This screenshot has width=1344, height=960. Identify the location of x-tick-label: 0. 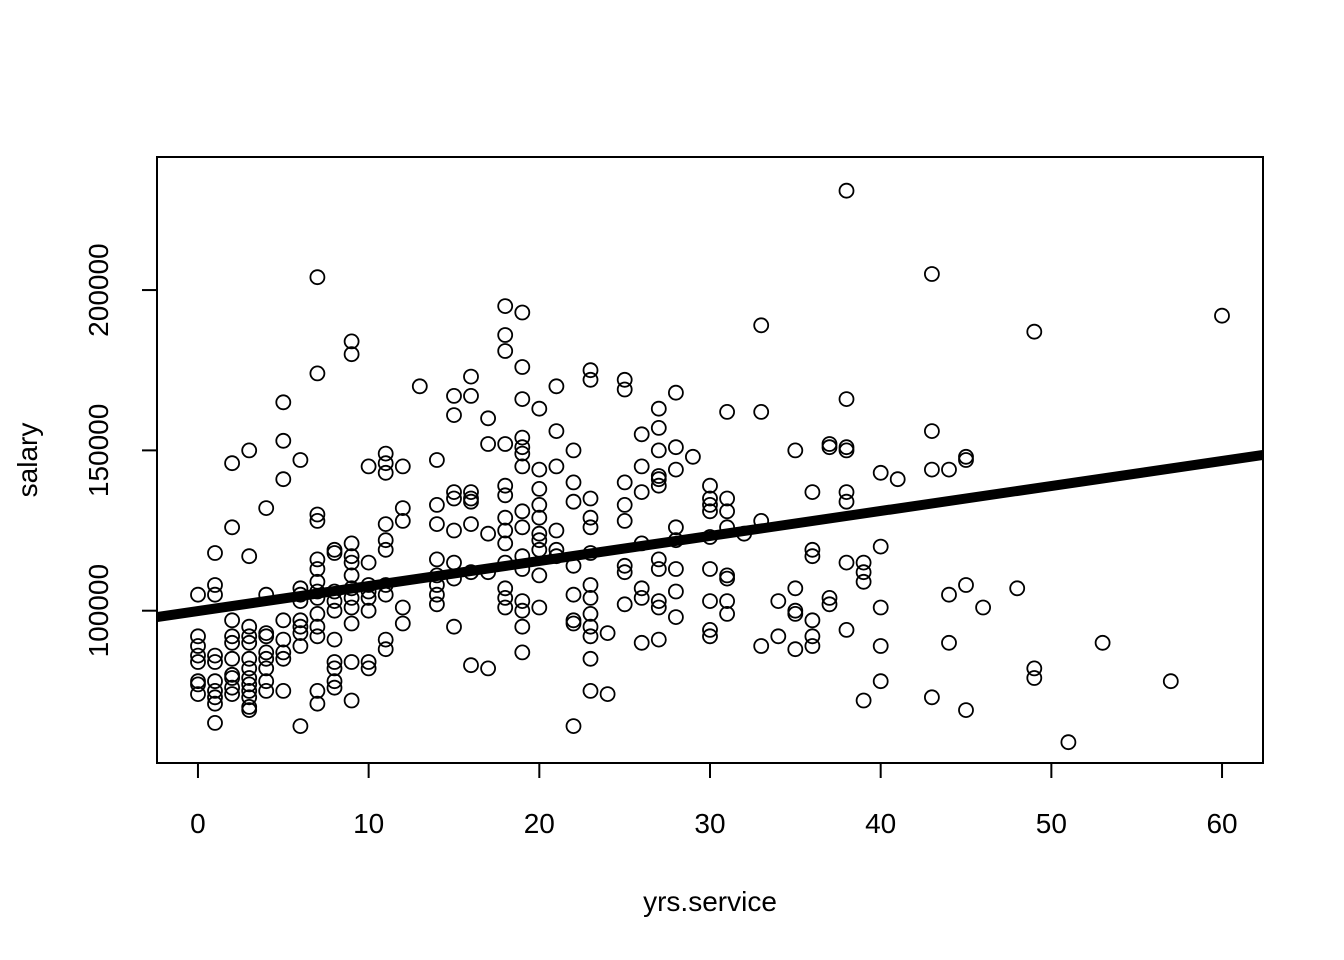
(198, 823).